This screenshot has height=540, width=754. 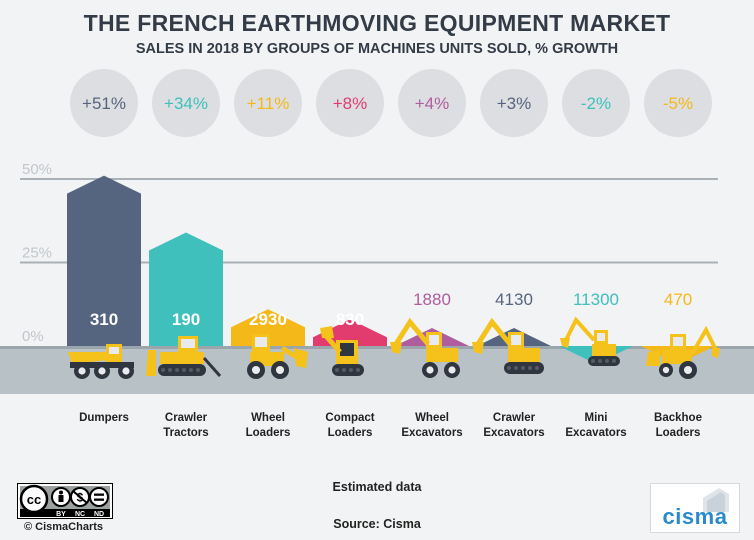 I want to click on license-by: BY, so click(x=61, y=514).